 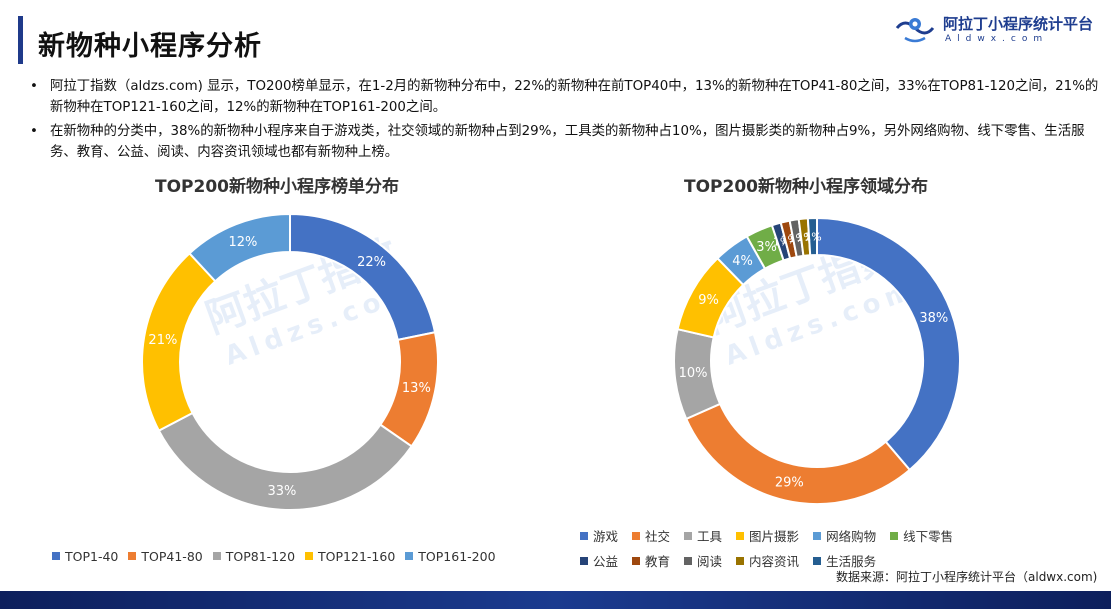 I want to click on legend-item-TOP161-200: TOP161-200, so click(x=450, y=556).